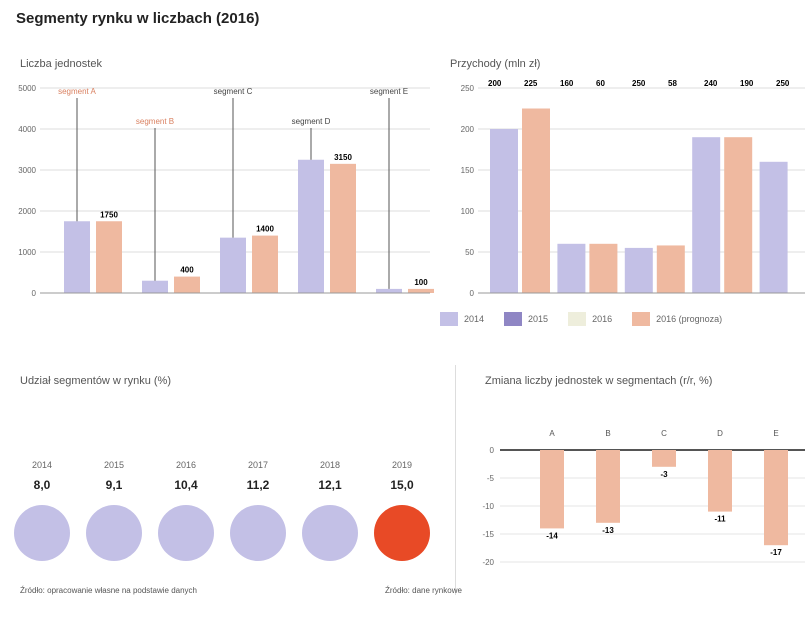 The height and width of the screenshot is (619, 805). What do you see at coordinates (186, 485) in the screenshot?
I see `circle-value: 10,4` at bounding box center [186, 485].